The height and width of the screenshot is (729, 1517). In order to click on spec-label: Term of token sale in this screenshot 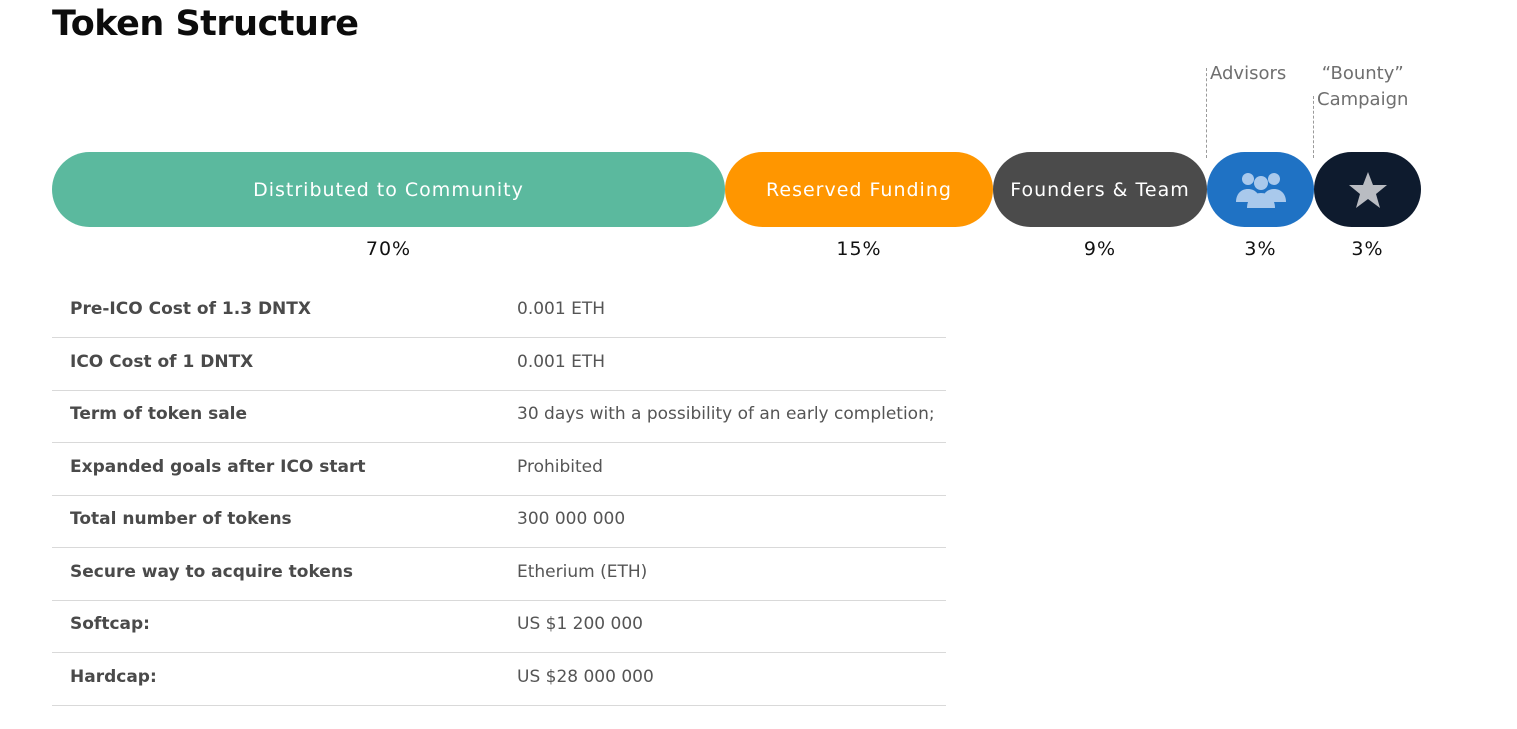, I will do `click(159, 414)`.